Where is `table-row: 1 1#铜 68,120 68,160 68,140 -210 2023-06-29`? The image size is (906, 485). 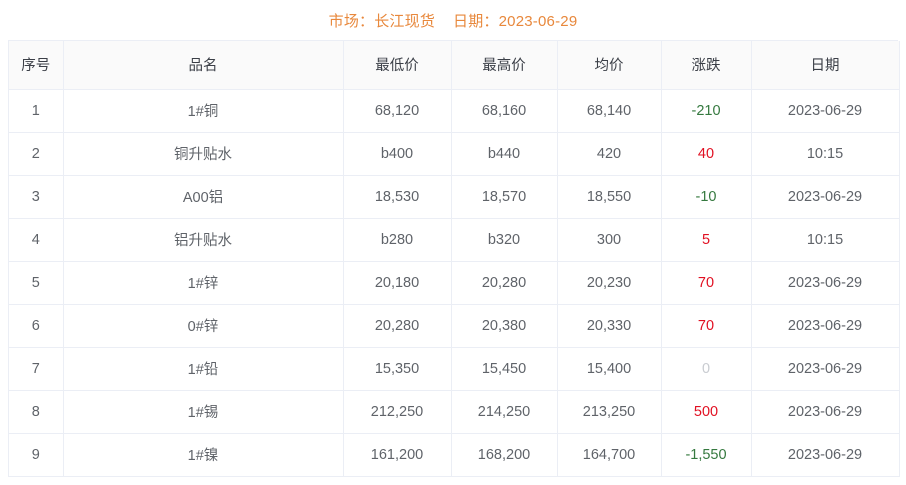 table-row: 1 1#铜 68,120 68,160 68,140 -210 2023-06-29 is located at coordinates (454, 111).